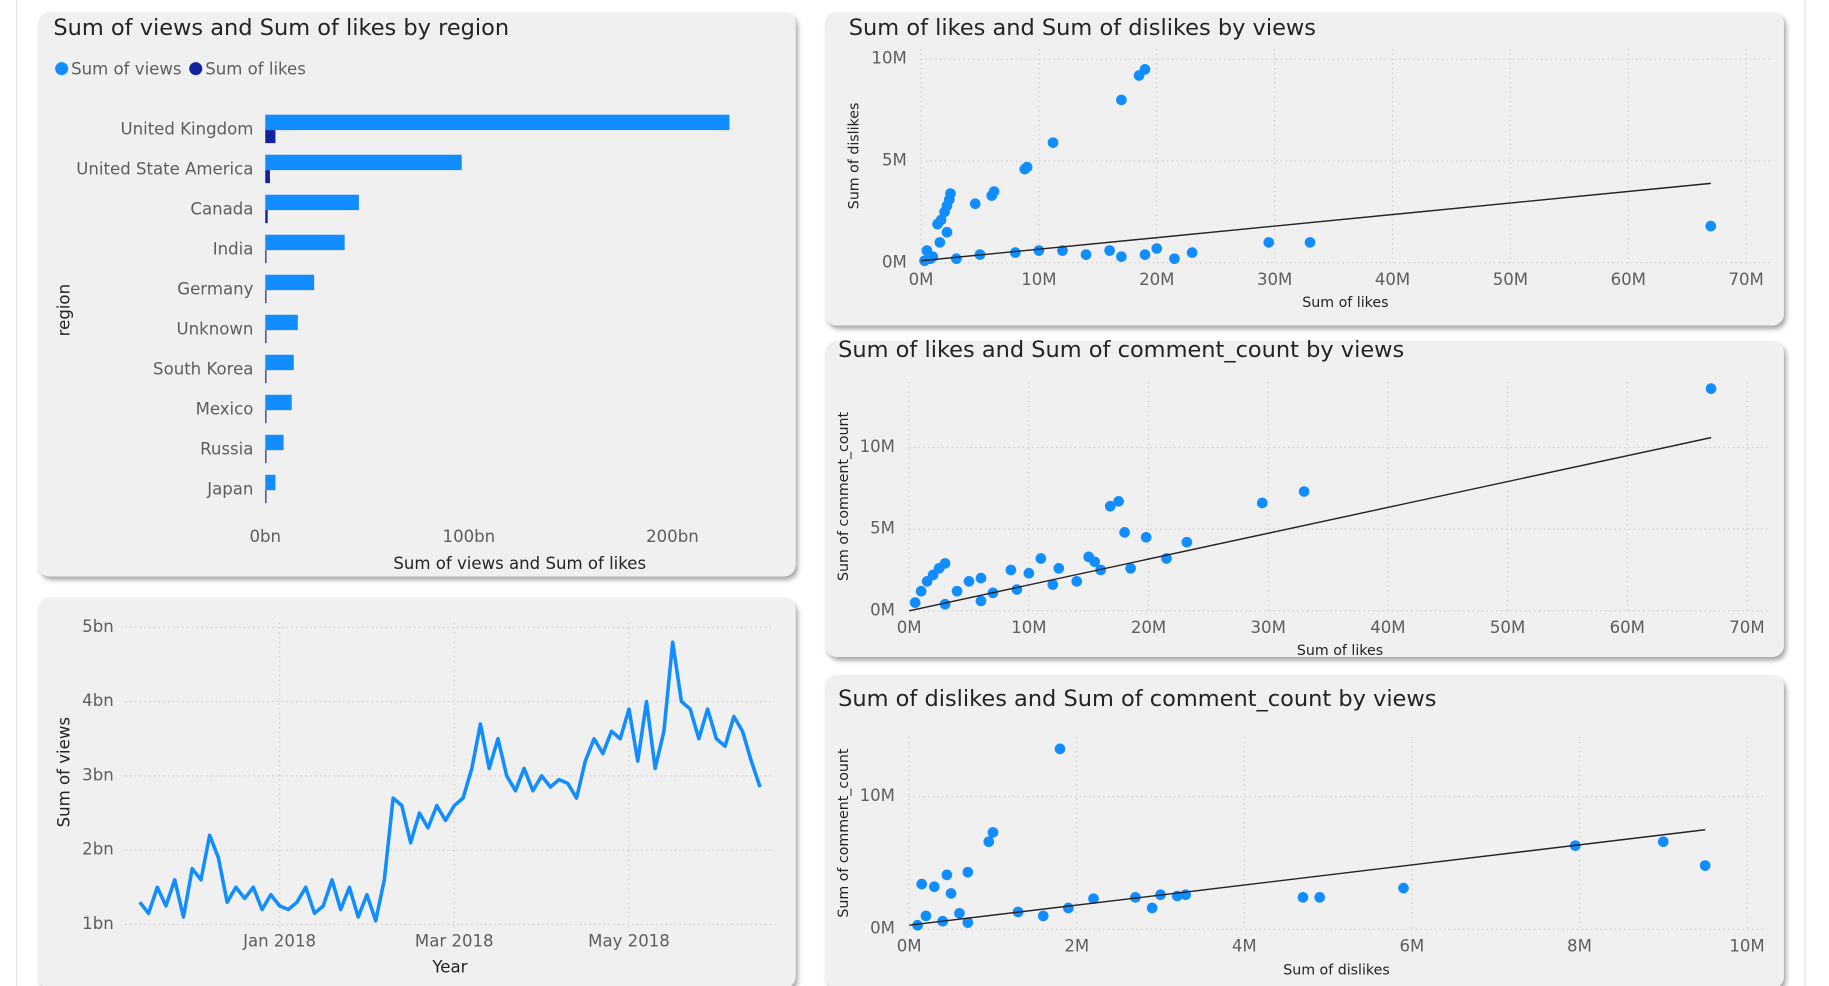  Describe the element at coordinates (629, 941) in the screenshot. I see `x-tick-label: May 2018` at that location.